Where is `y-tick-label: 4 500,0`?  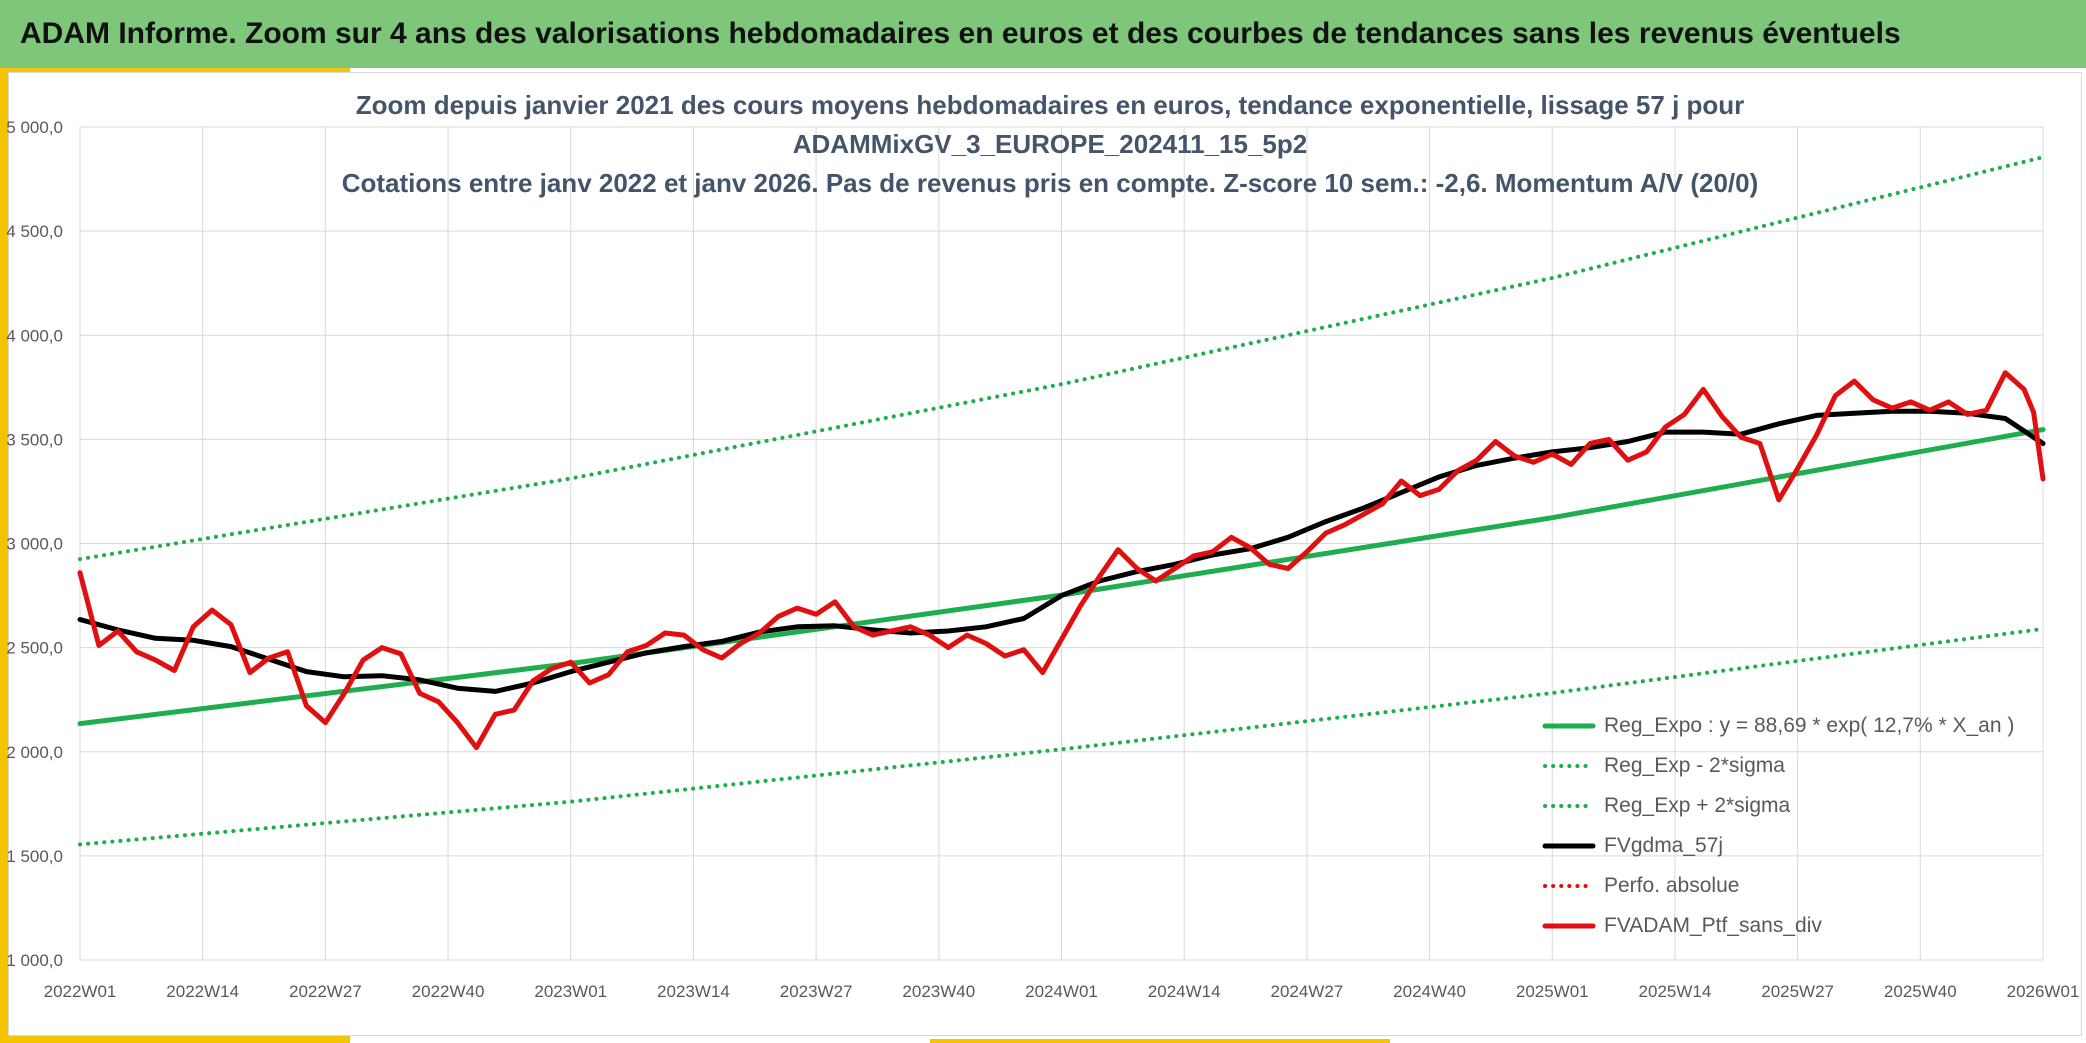
y-tick-label: 4 500,0 is located at coordinates (34, 231).